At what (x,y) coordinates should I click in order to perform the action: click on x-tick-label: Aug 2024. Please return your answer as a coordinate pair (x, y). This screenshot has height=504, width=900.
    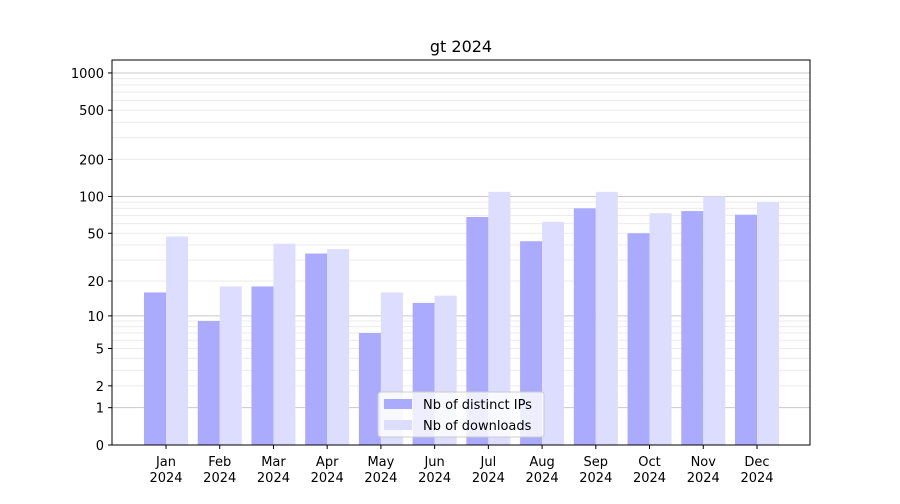
    Looking at the image, I should click on (542, 470).